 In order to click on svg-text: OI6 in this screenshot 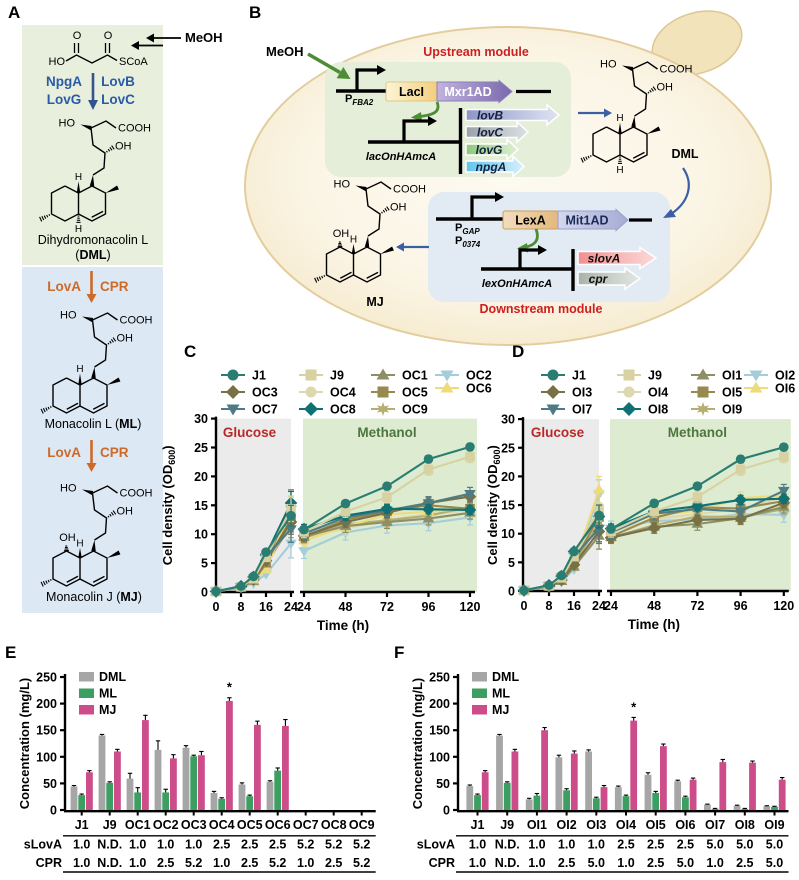, I will do `click(785, 389)`.